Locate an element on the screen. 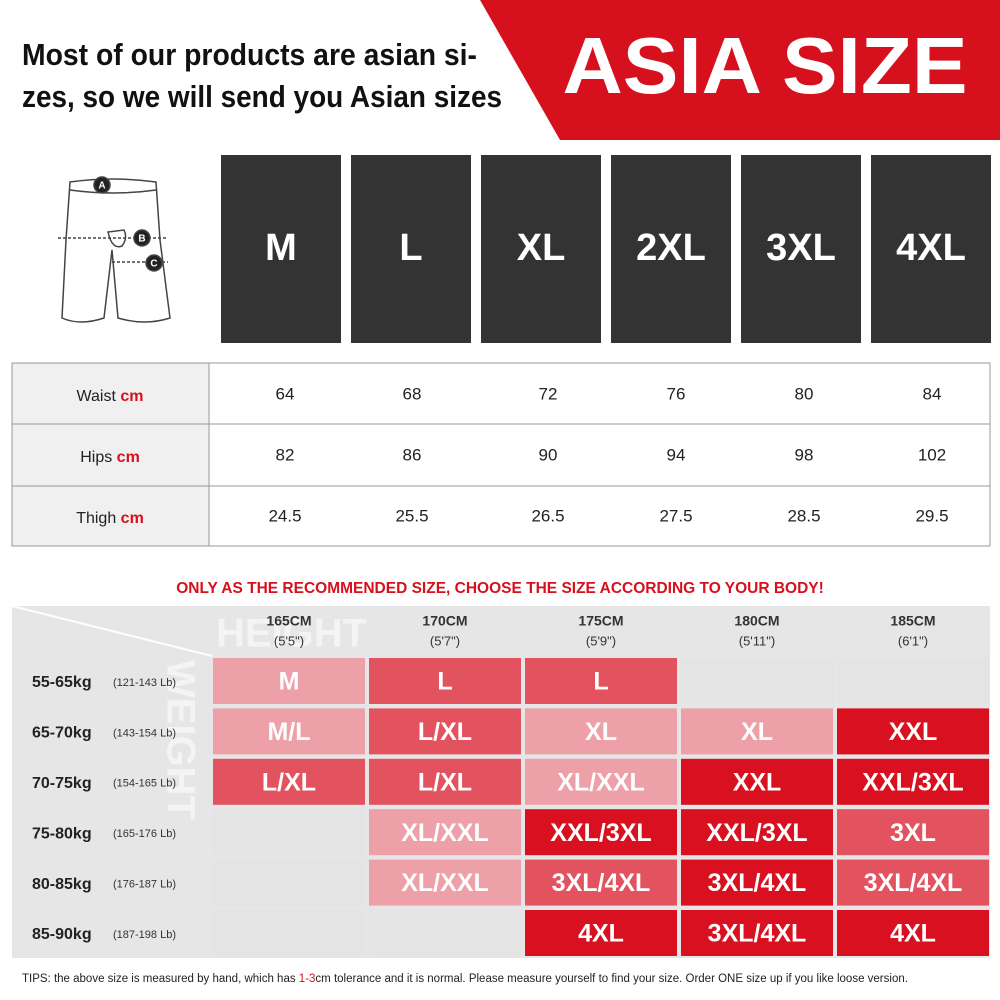 The image size is (1000, 1000). size-label: 4XL is located at coordinates (931, 248).